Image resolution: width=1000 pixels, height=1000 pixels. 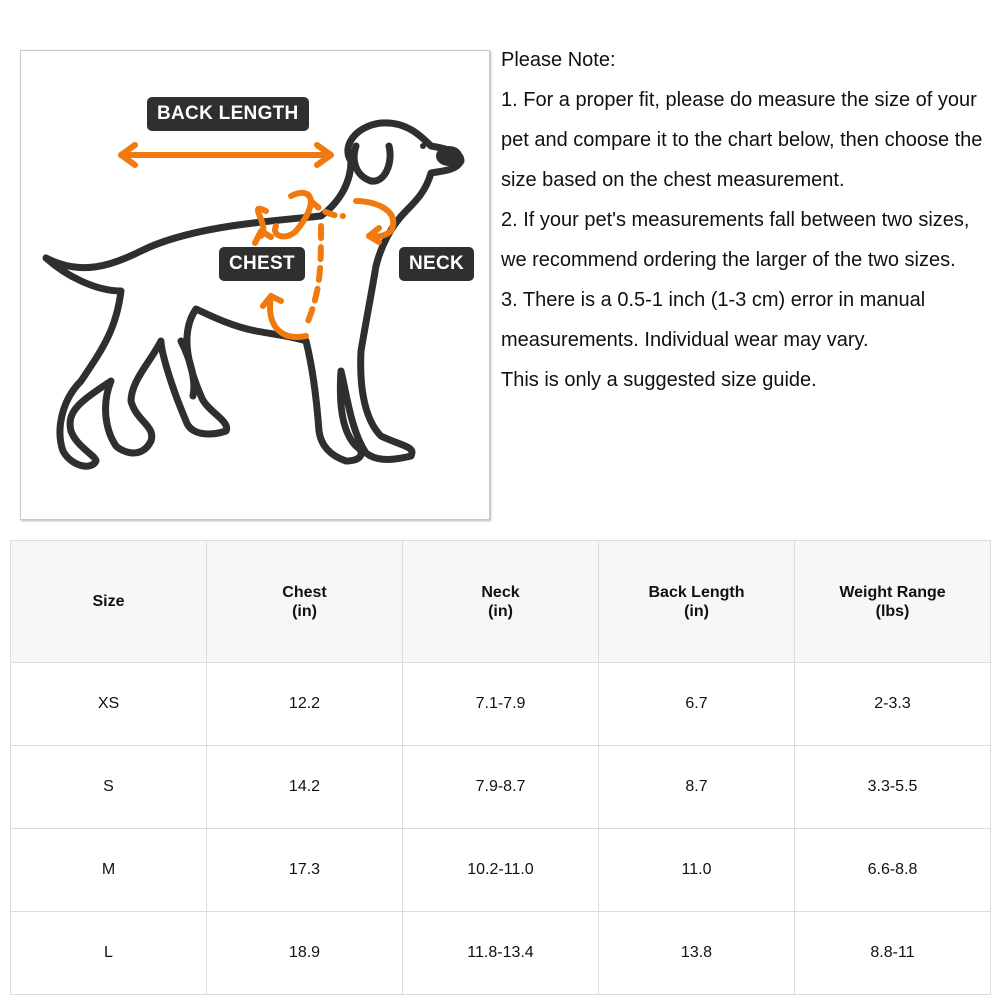 I want to click on chest-label: CHEST, so click(x=262, y=264).